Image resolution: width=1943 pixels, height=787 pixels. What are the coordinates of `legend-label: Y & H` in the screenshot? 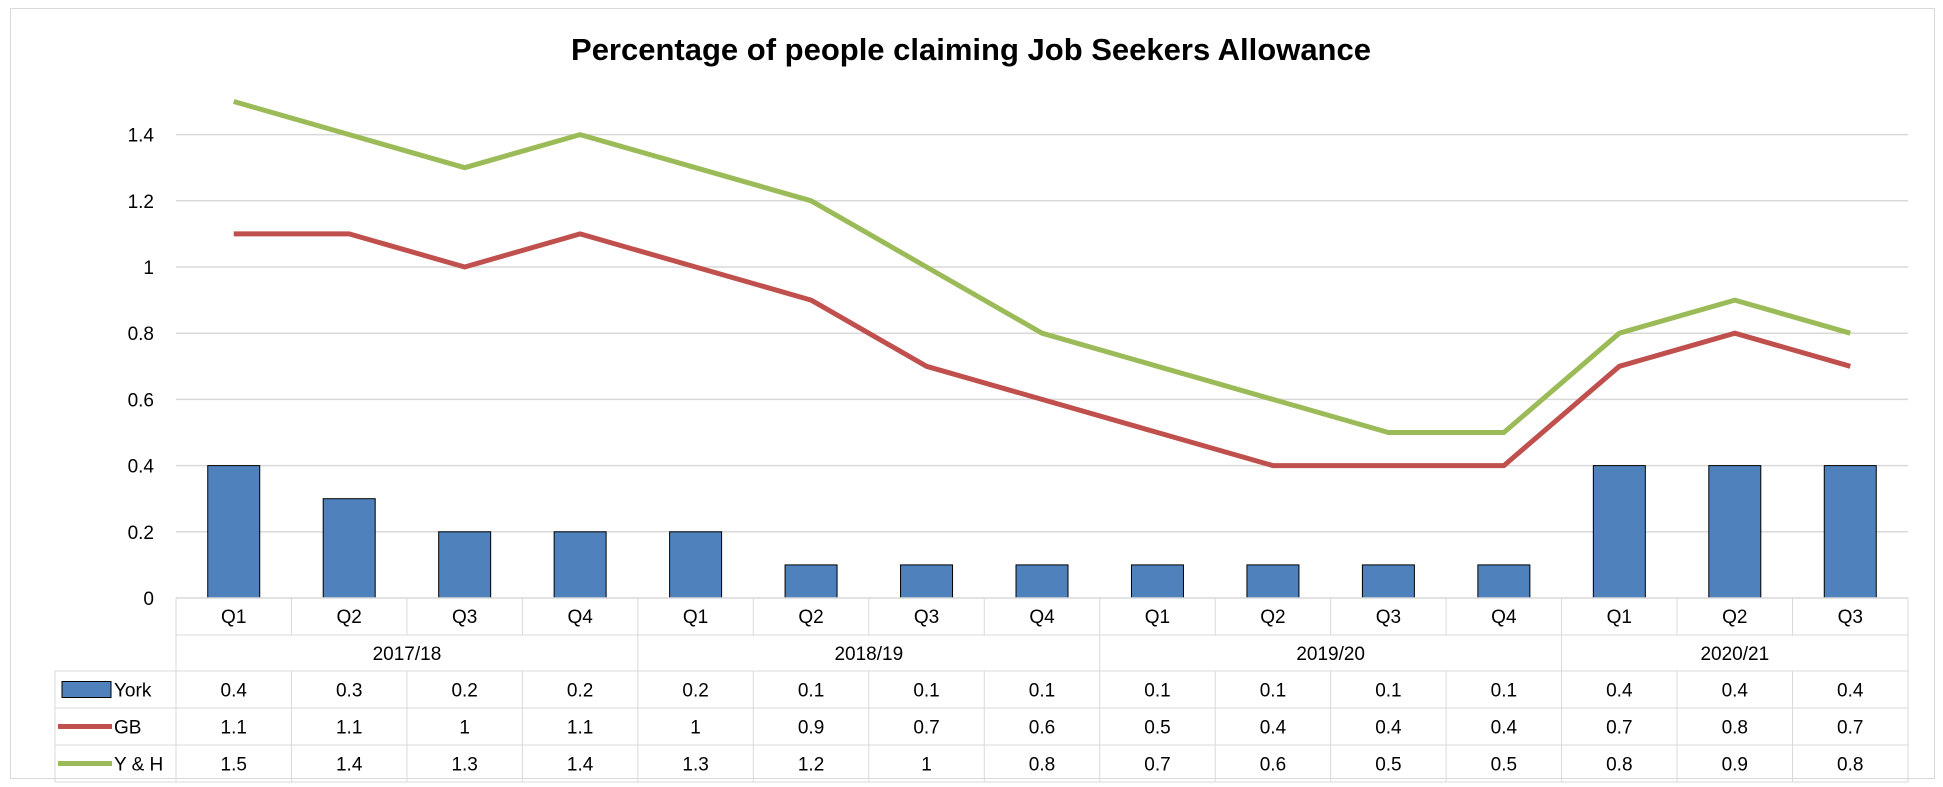 It's located at (138, 765).